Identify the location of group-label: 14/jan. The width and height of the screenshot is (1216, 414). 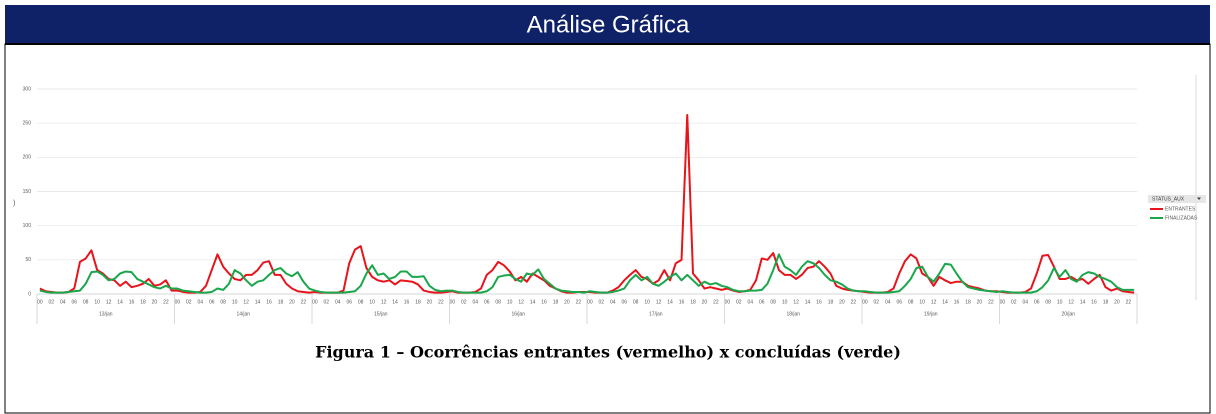
(243, 314).